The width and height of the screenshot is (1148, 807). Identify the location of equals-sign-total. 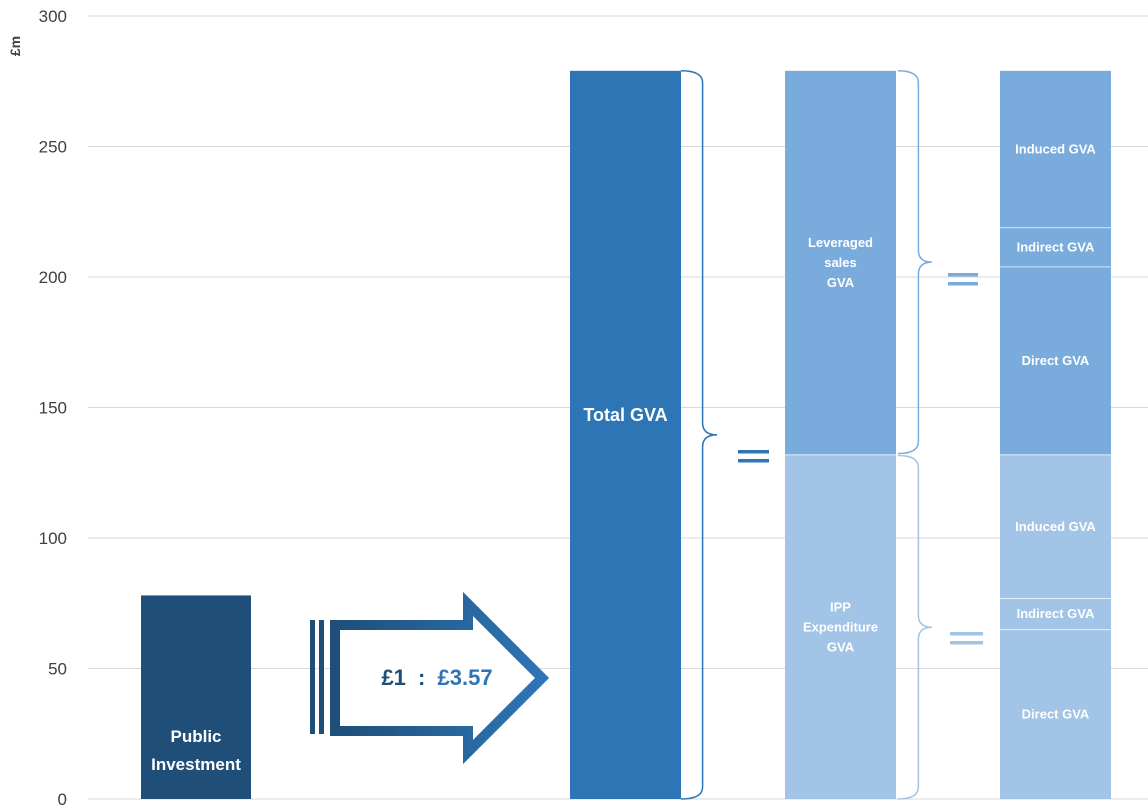
(753, 456).